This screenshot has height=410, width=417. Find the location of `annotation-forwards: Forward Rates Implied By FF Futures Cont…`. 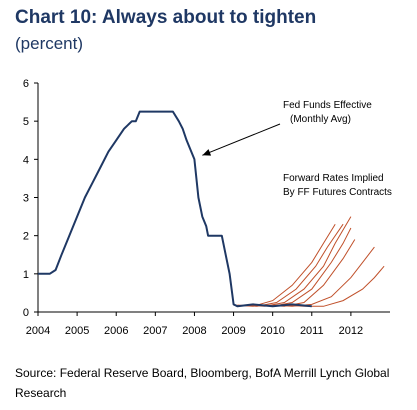

annotation-forwards: Forward Rates Implied By FF Futures Cont… is located at coordinates (337, 185).